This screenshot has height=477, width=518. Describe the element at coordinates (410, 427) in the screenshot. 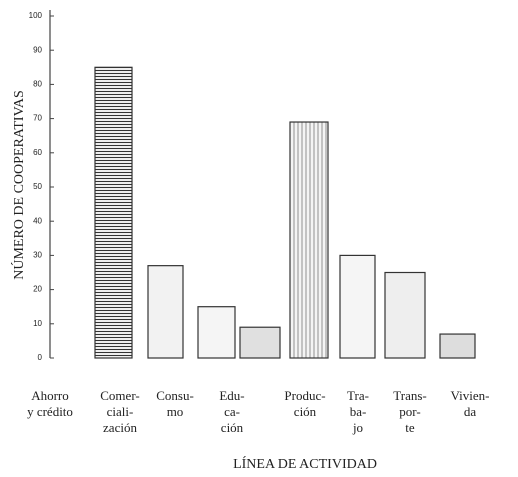

I see `x-tick-label: te` at that location.